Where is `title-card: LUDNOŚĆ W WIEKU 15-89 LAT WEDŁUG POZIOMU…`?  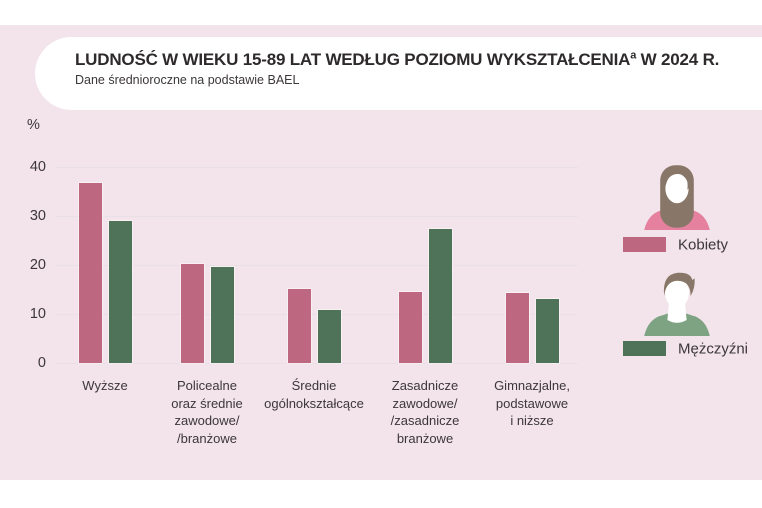 title-card: LUDNOŚĆ W WIEKU 15-89 LAT WEDŁUG POZIOMU… is located at coordinates (398, 73).